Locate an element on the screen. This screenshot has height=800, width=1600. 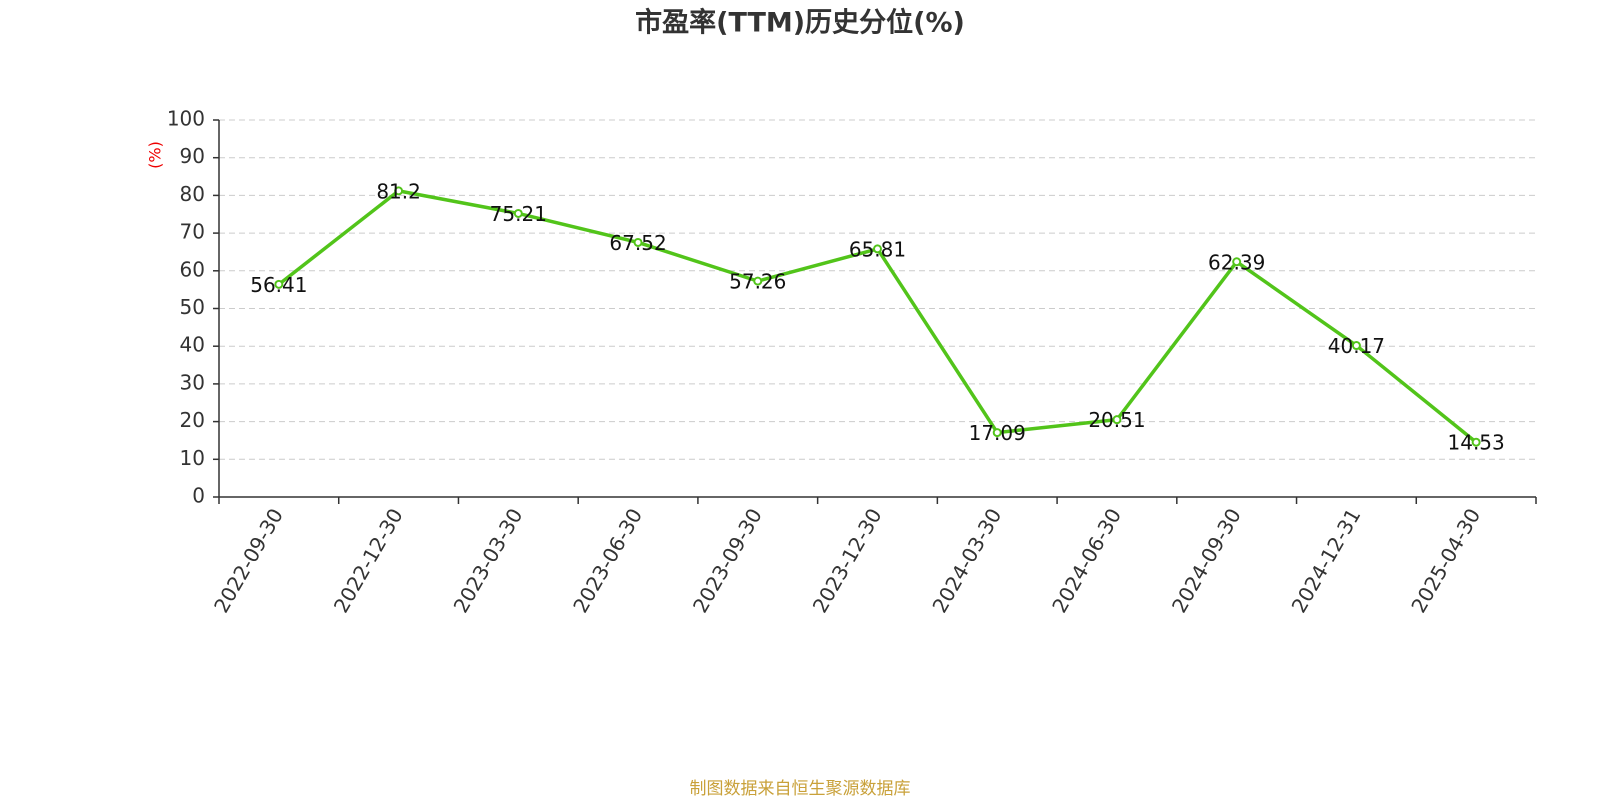
y-tick-label: 10 is located at coordinates (192, 458).